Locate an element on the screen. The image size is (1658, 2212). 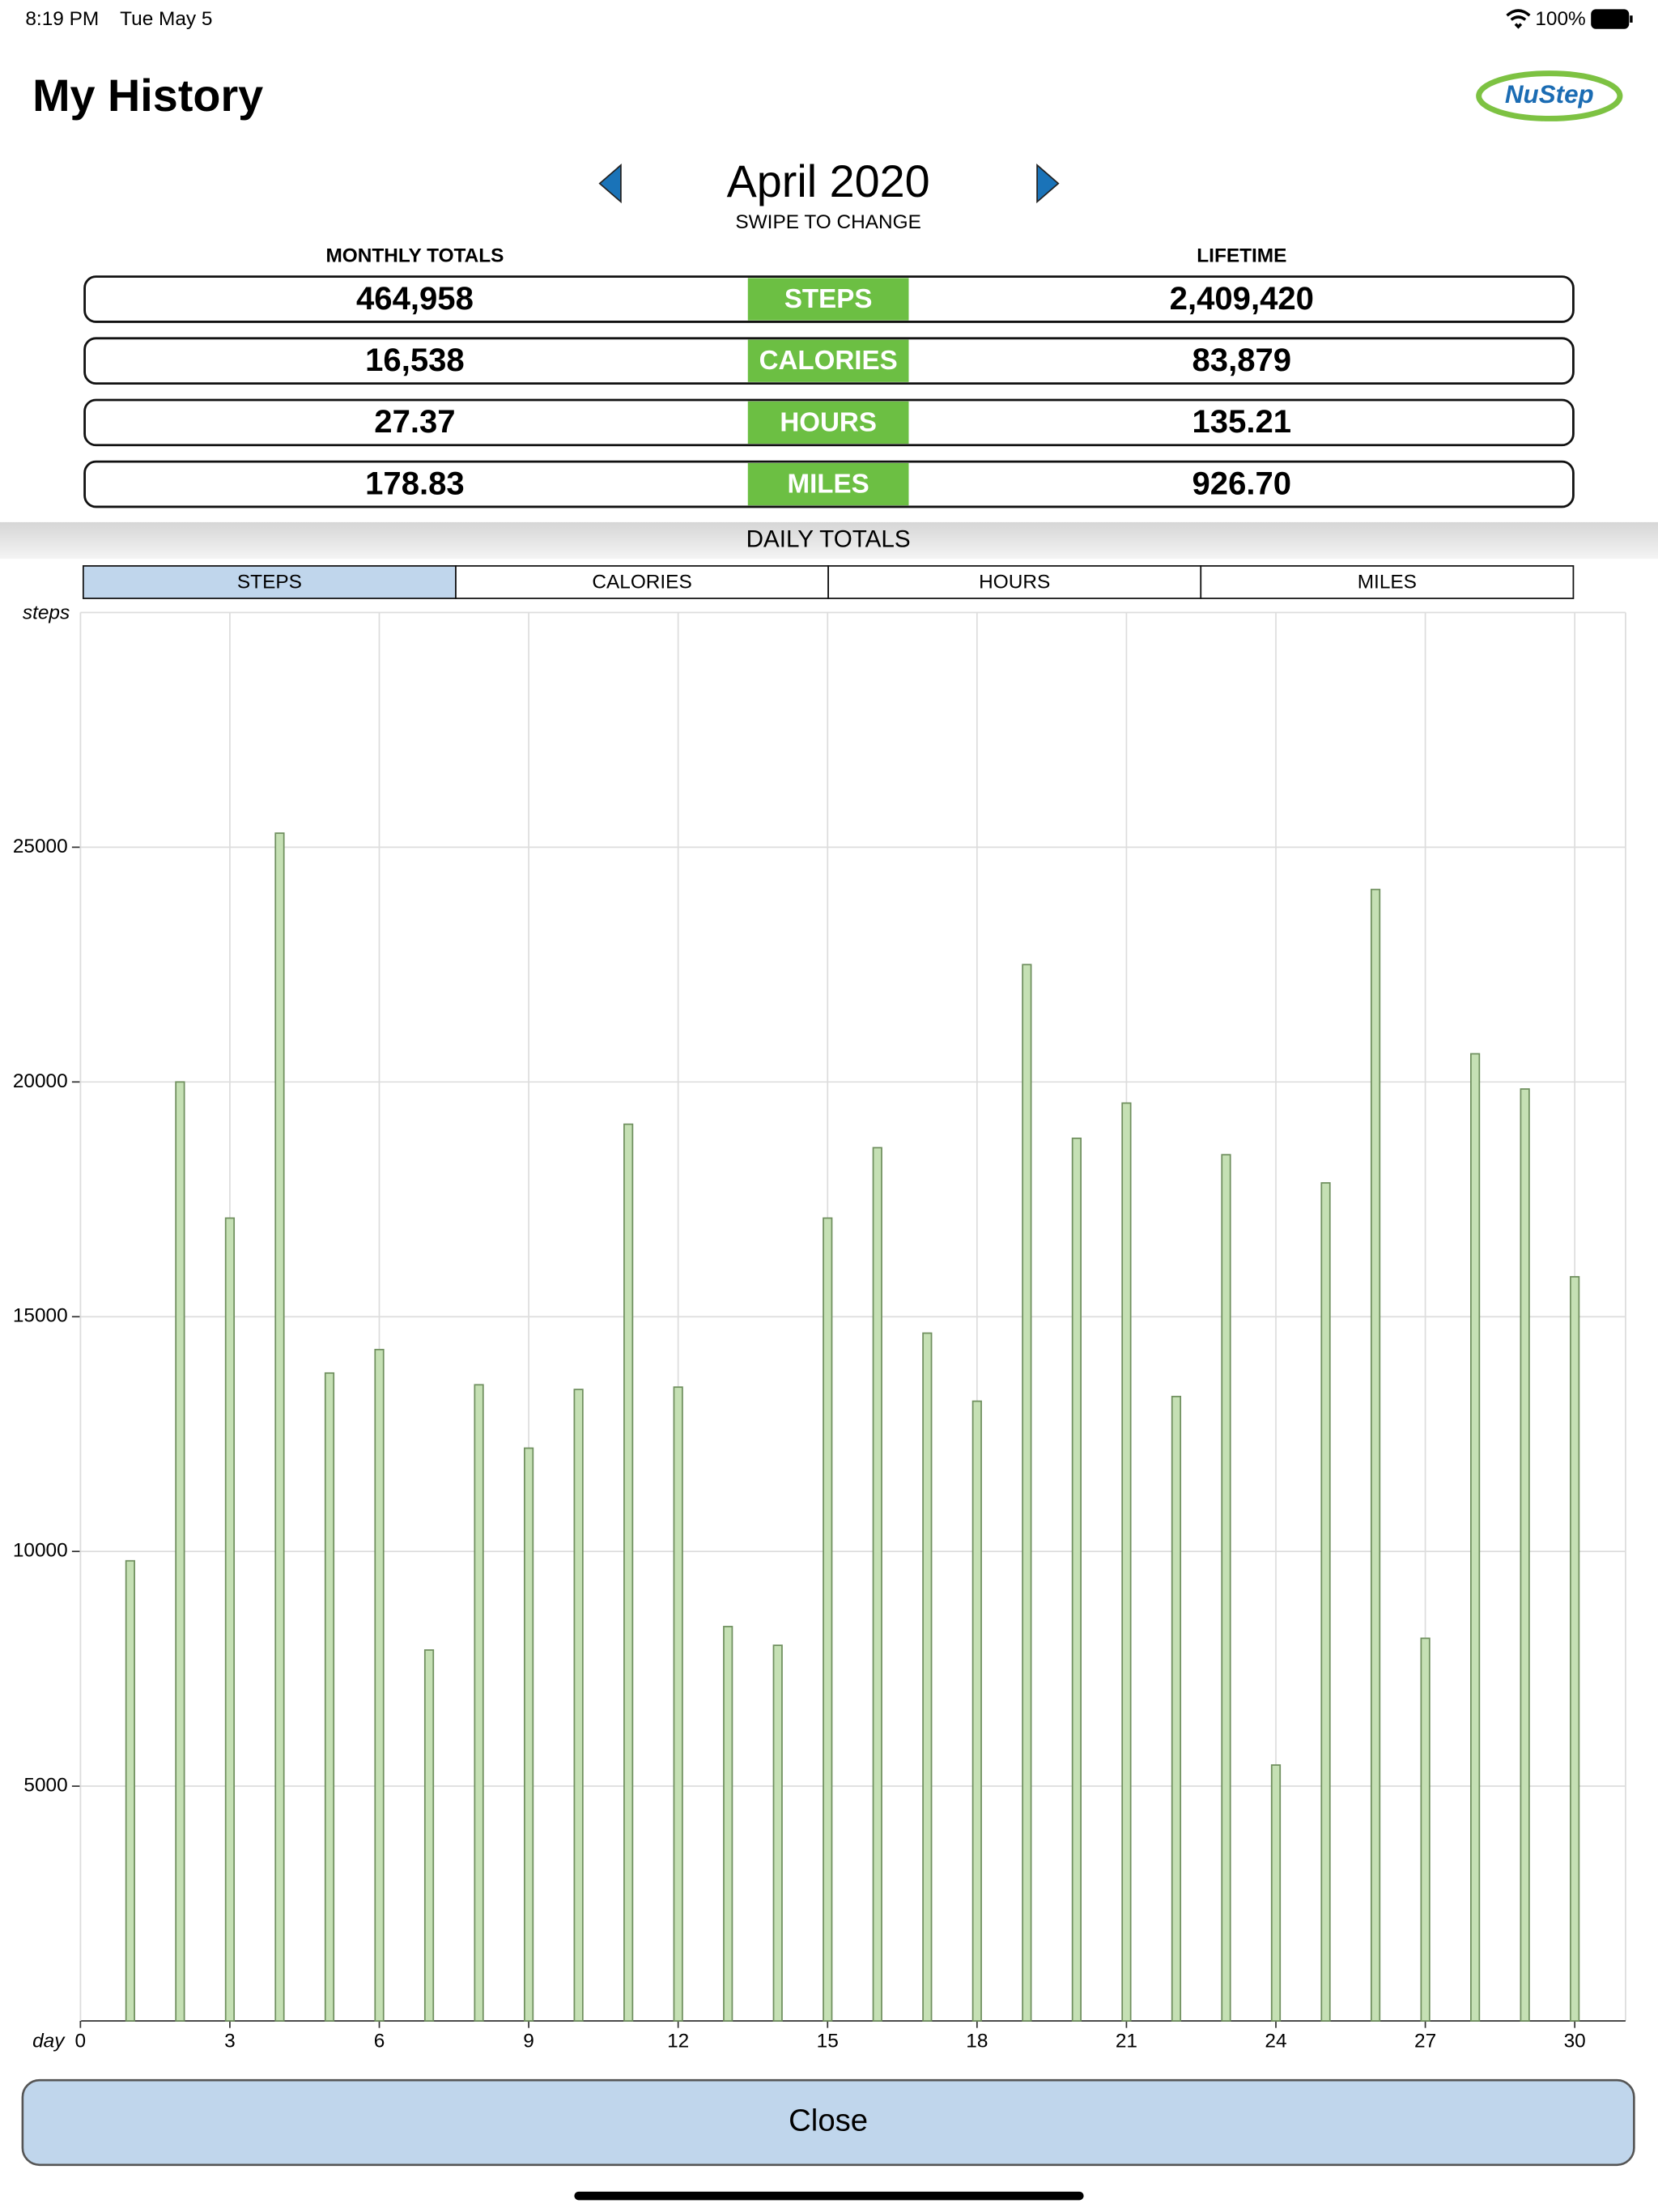
close-button is located at coordinates (828, 2122).